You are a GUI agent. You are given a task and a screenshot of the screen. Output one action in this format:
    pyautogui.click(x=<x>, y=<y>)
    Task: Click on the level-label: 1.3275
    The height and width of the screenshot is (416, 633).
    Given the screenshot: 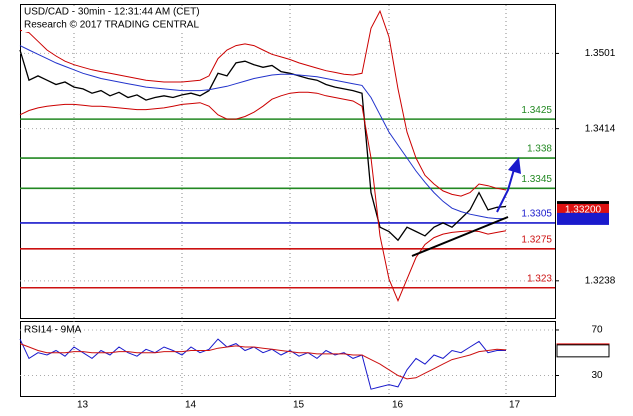 What is the action you would take?
    pyautogui.click(x=536, y=239)
    